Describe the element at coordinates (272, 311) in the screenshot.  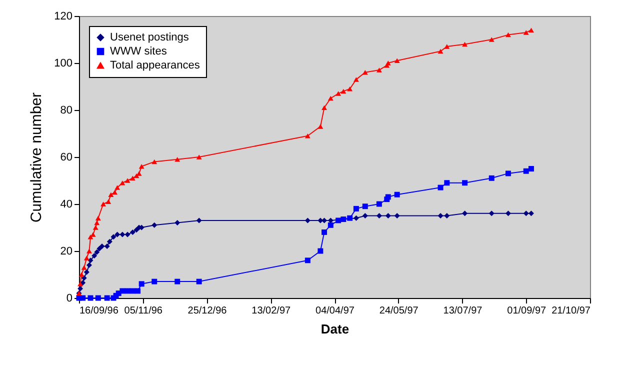
I see `x-tick-label: 13/02/97` at that location.